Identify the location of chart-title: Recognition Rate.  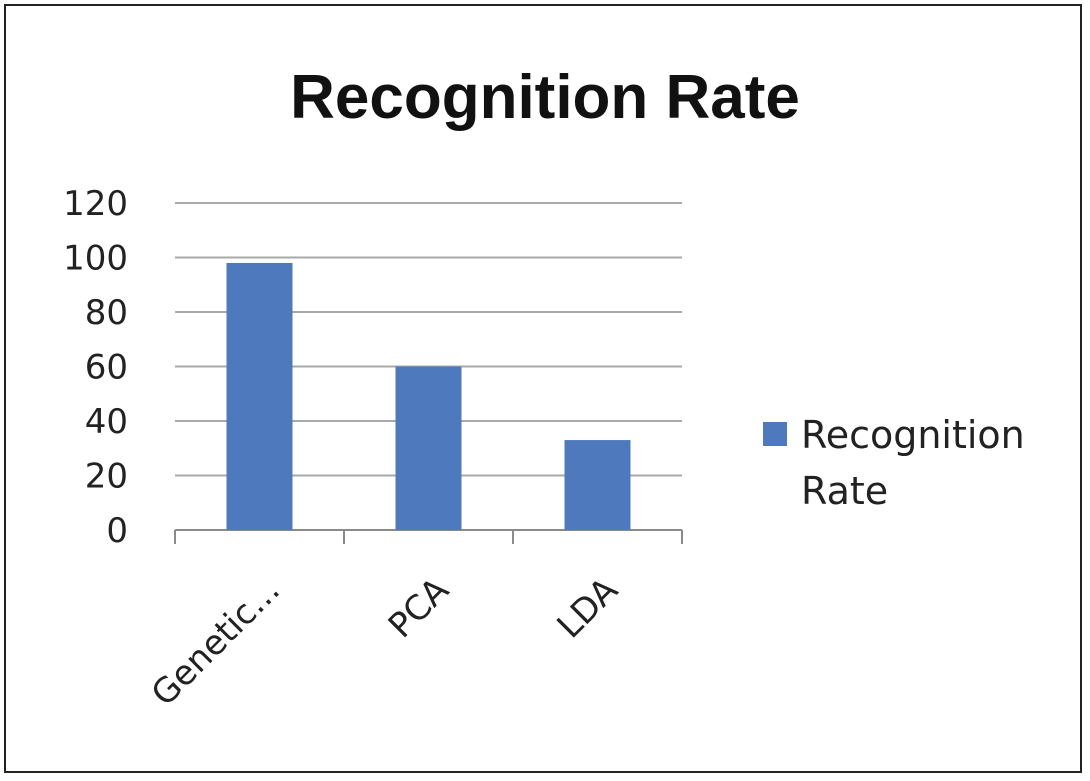
(545, 97).